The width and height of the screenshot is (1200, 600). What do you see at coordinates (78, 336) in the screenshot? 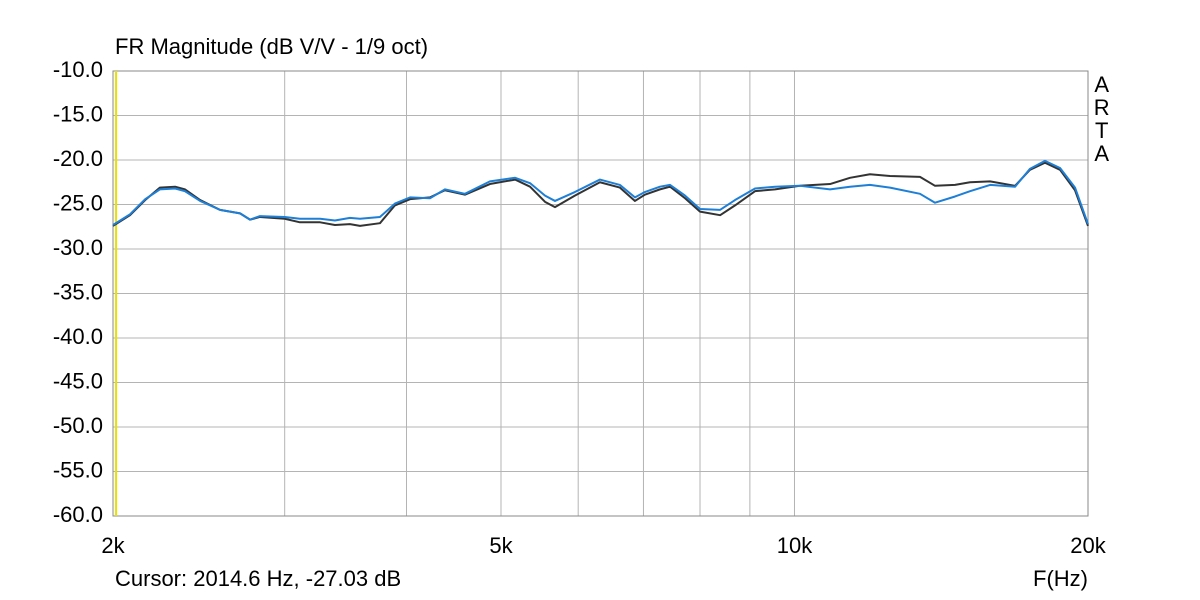
I see `y-tick-label: -40.0` at bounding box center [78, 336].